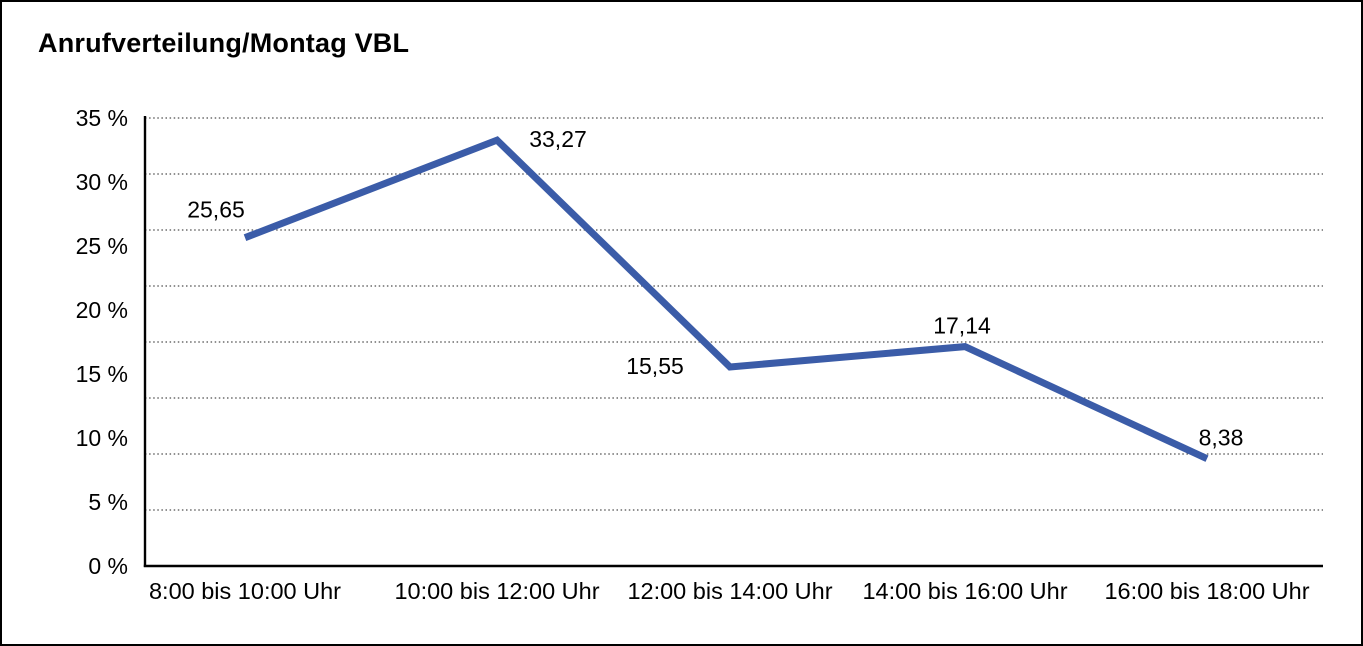 Image resolution: width=1363 pixels, height=646 pixels. I want to click on y-axis-tick-label: 0 %, so click(108, 566).